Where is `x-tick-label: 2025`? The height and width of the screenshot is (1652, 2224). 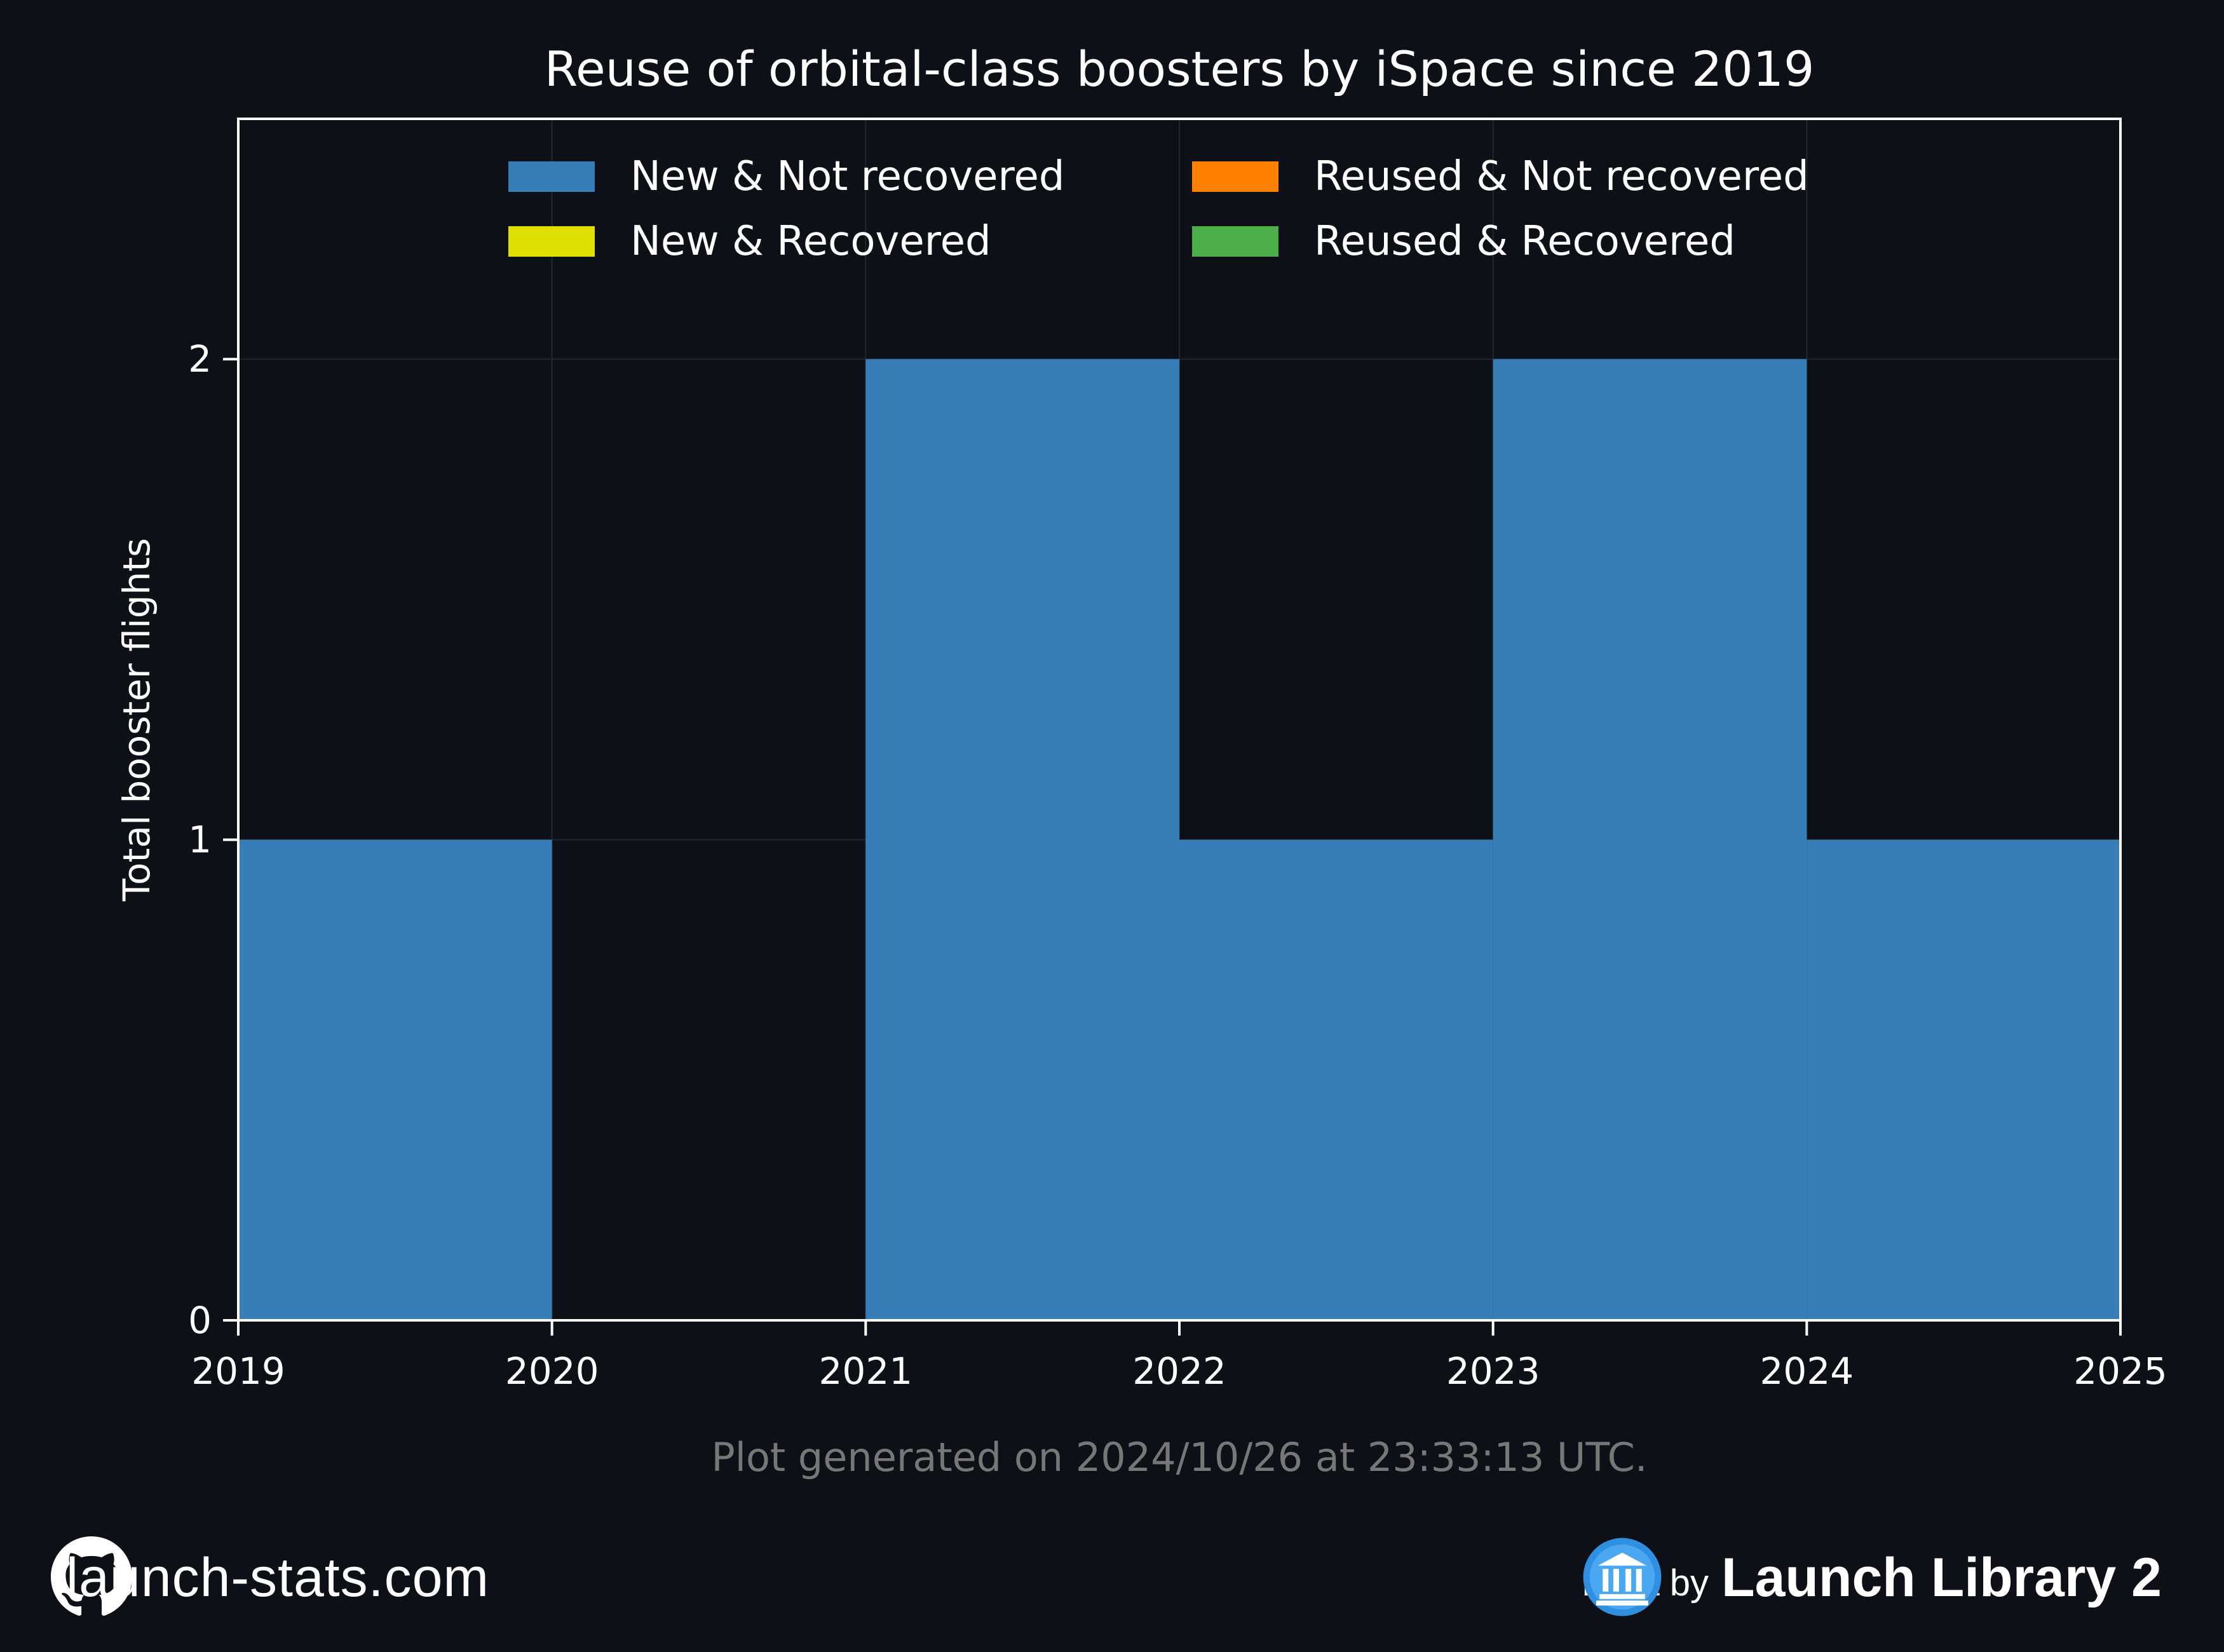 x-tick-label: 2025 is located at coordinates (2120, 1371).